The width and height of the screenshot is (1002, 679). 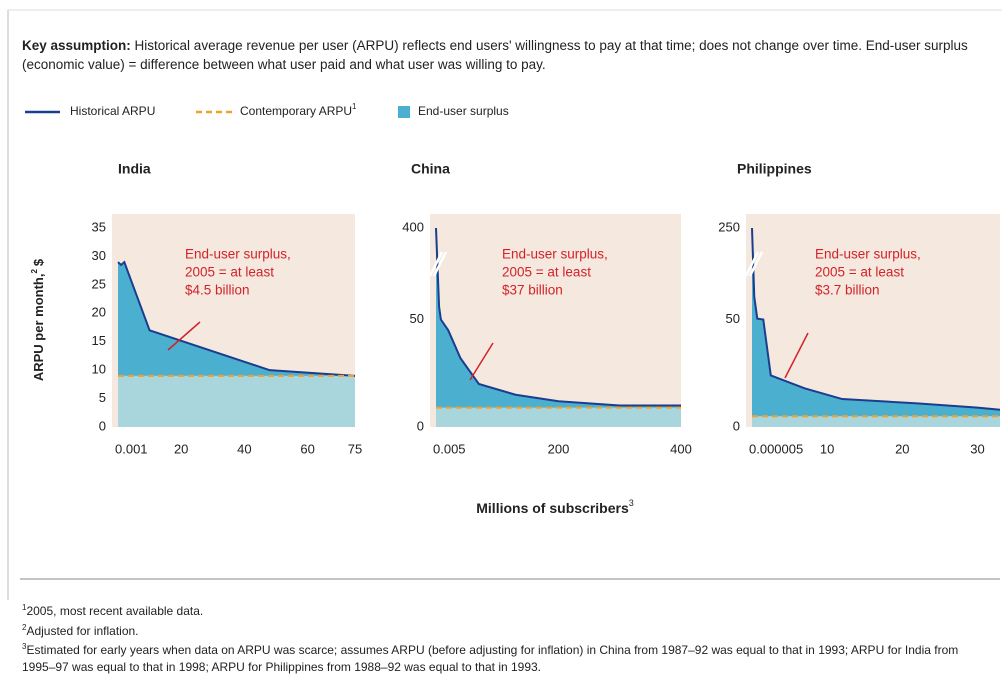 What do you see at coordinates (532, 290) in the screenshot?
I see `annotation: $37 billion` at bounding box center [532, 290].